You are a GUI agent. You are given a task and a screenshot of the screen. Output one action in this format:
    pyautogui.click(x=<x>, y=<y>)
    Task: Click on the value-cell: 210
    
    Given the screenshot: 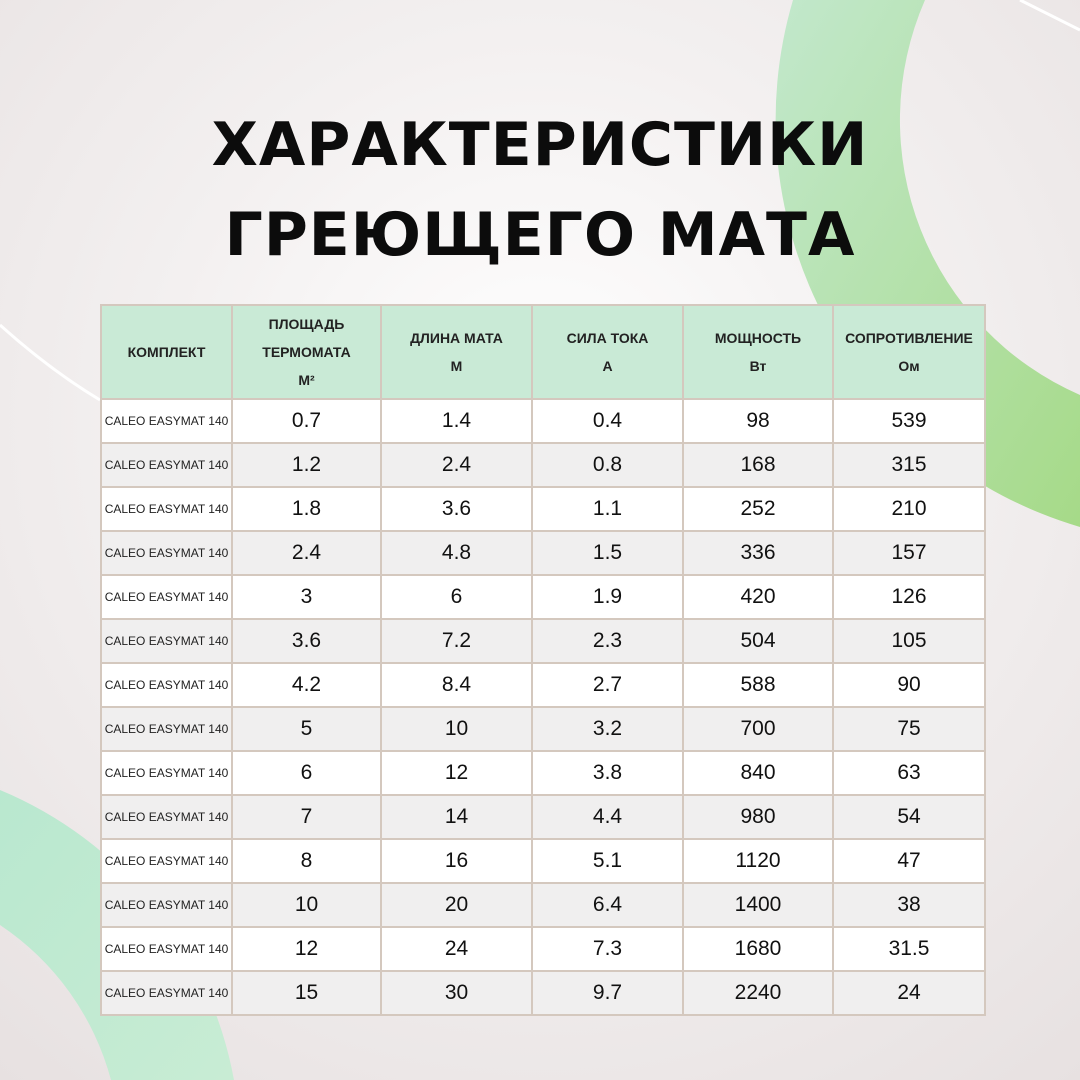 What is the action you would take?
    pyautogui.click(x=909, y=509)
    